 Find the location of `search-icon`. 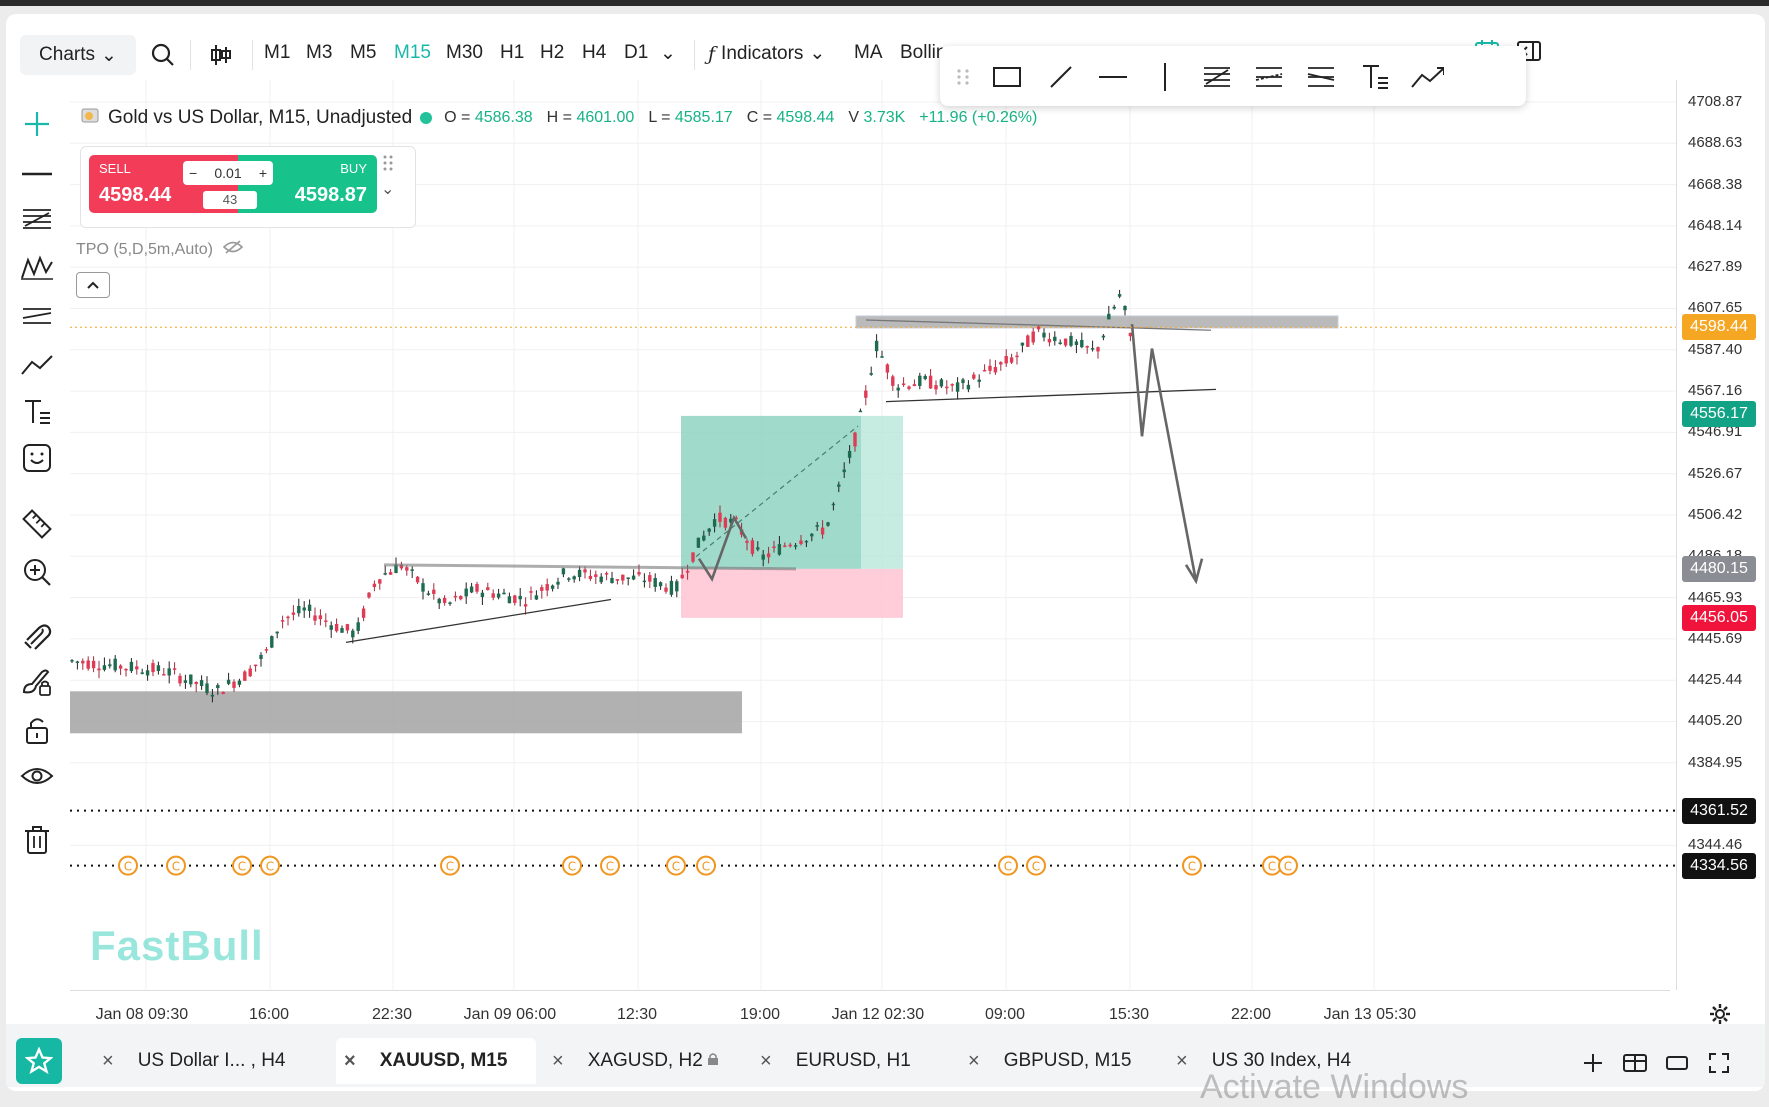

search-icon is located at coordinates (163, 55).